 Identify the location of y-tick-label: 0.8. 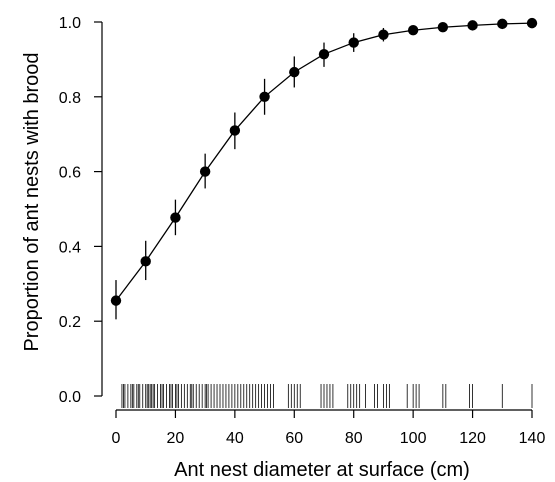
(70, 98).